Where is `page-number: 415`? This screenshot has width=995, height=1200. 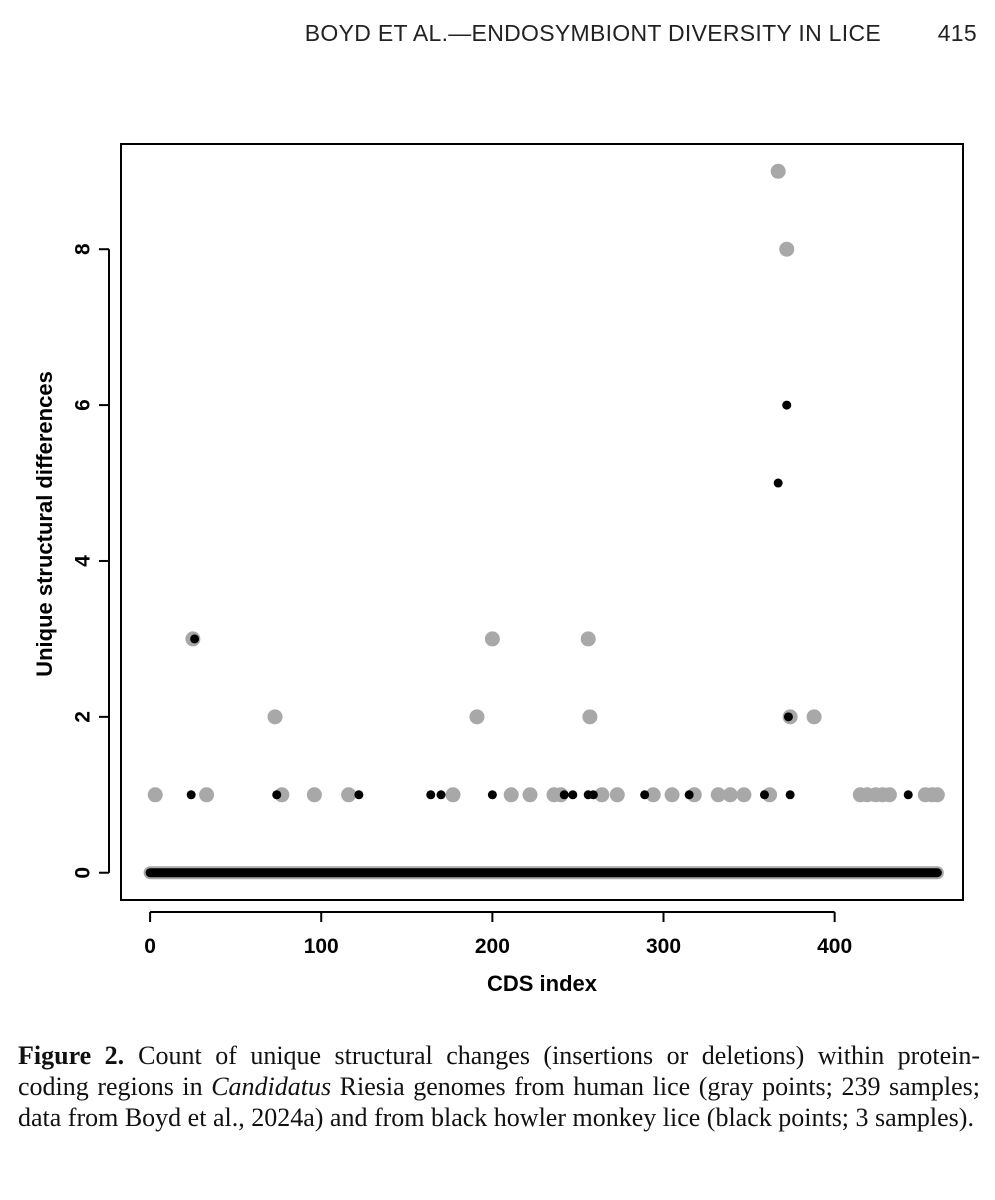
page-number: 415 is located at coordinates (957, 33).